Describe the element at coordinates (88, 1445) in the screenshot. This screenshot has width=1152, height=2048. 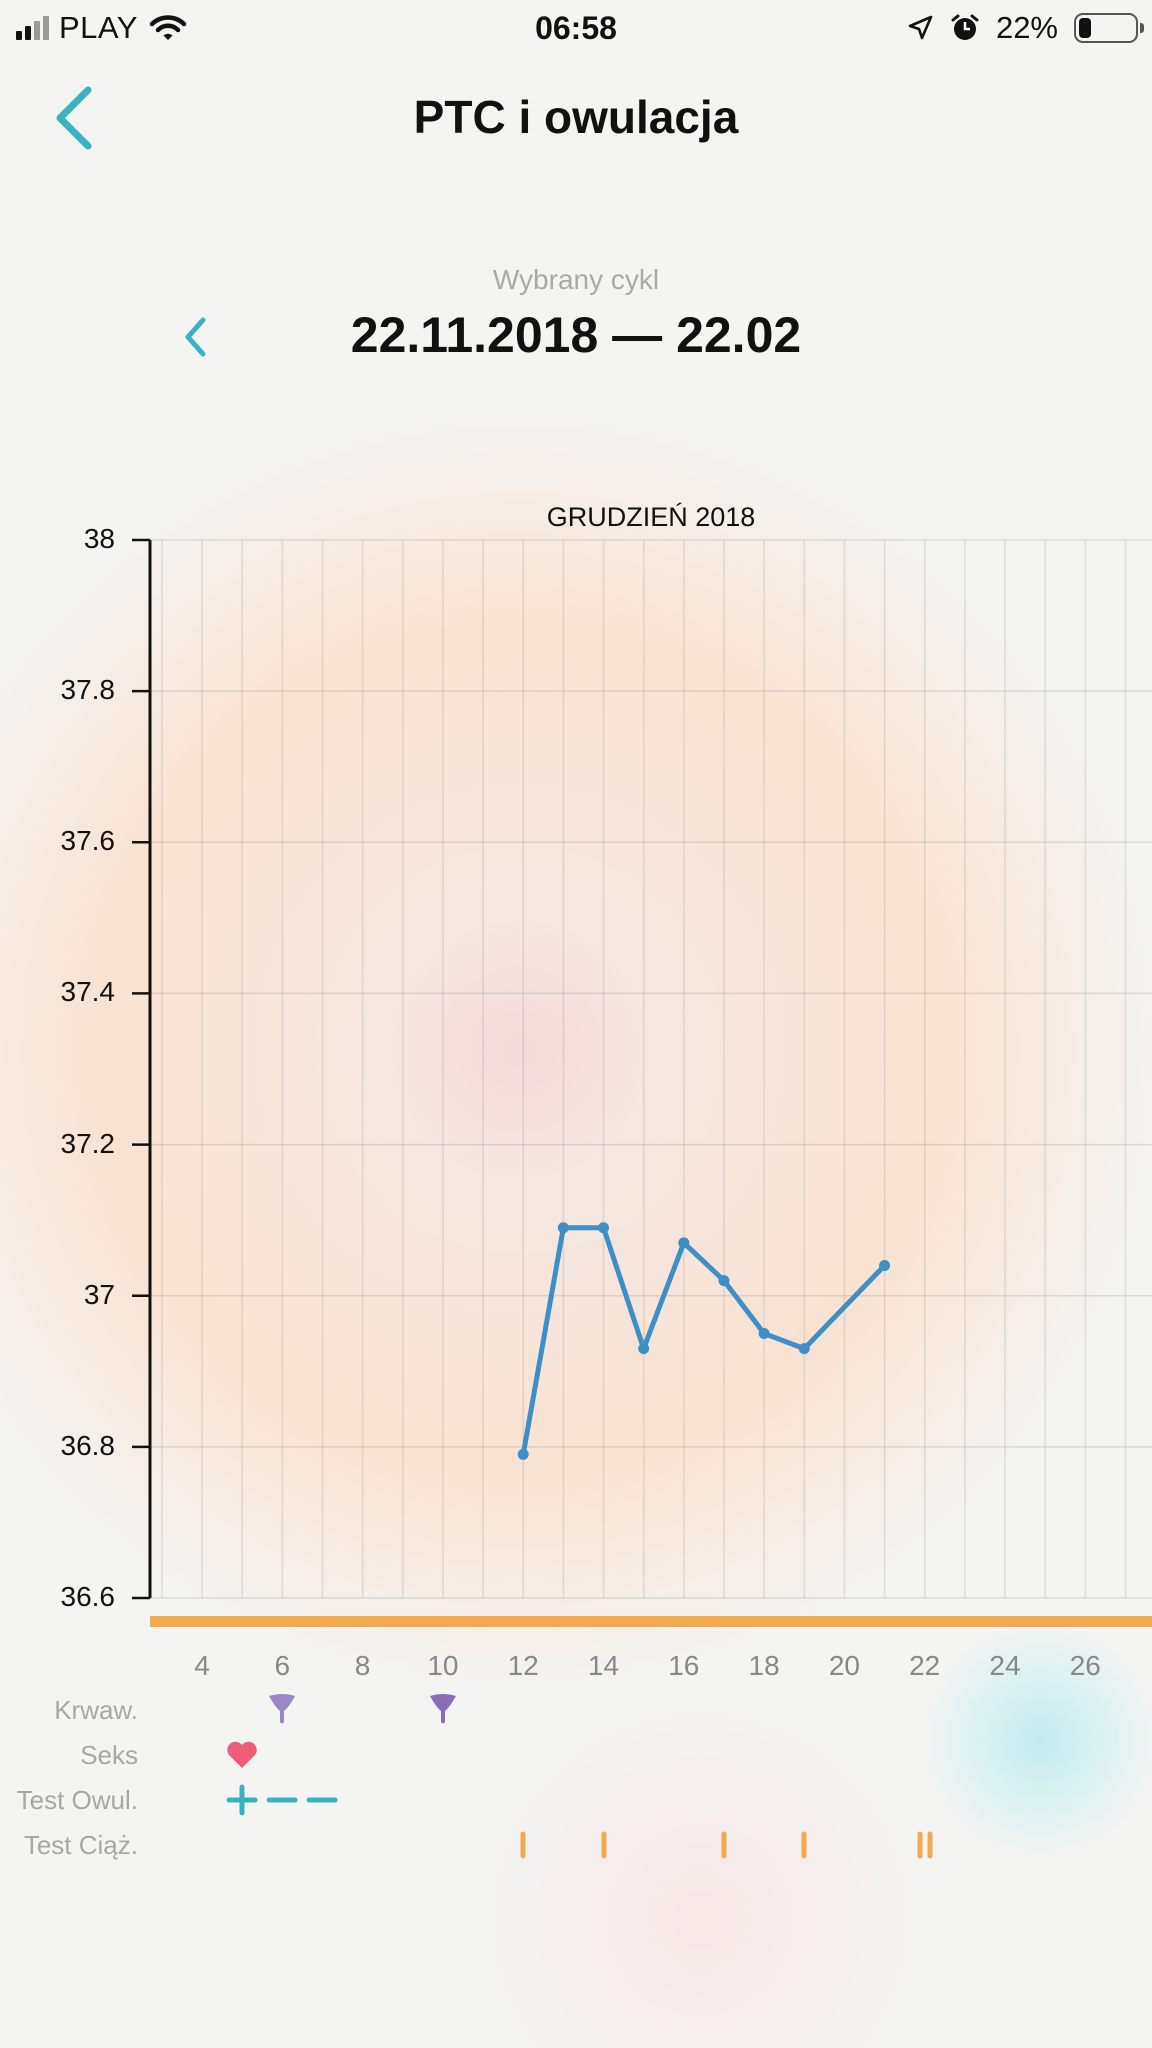
I see `y-tick-label: 36.8` at that location.